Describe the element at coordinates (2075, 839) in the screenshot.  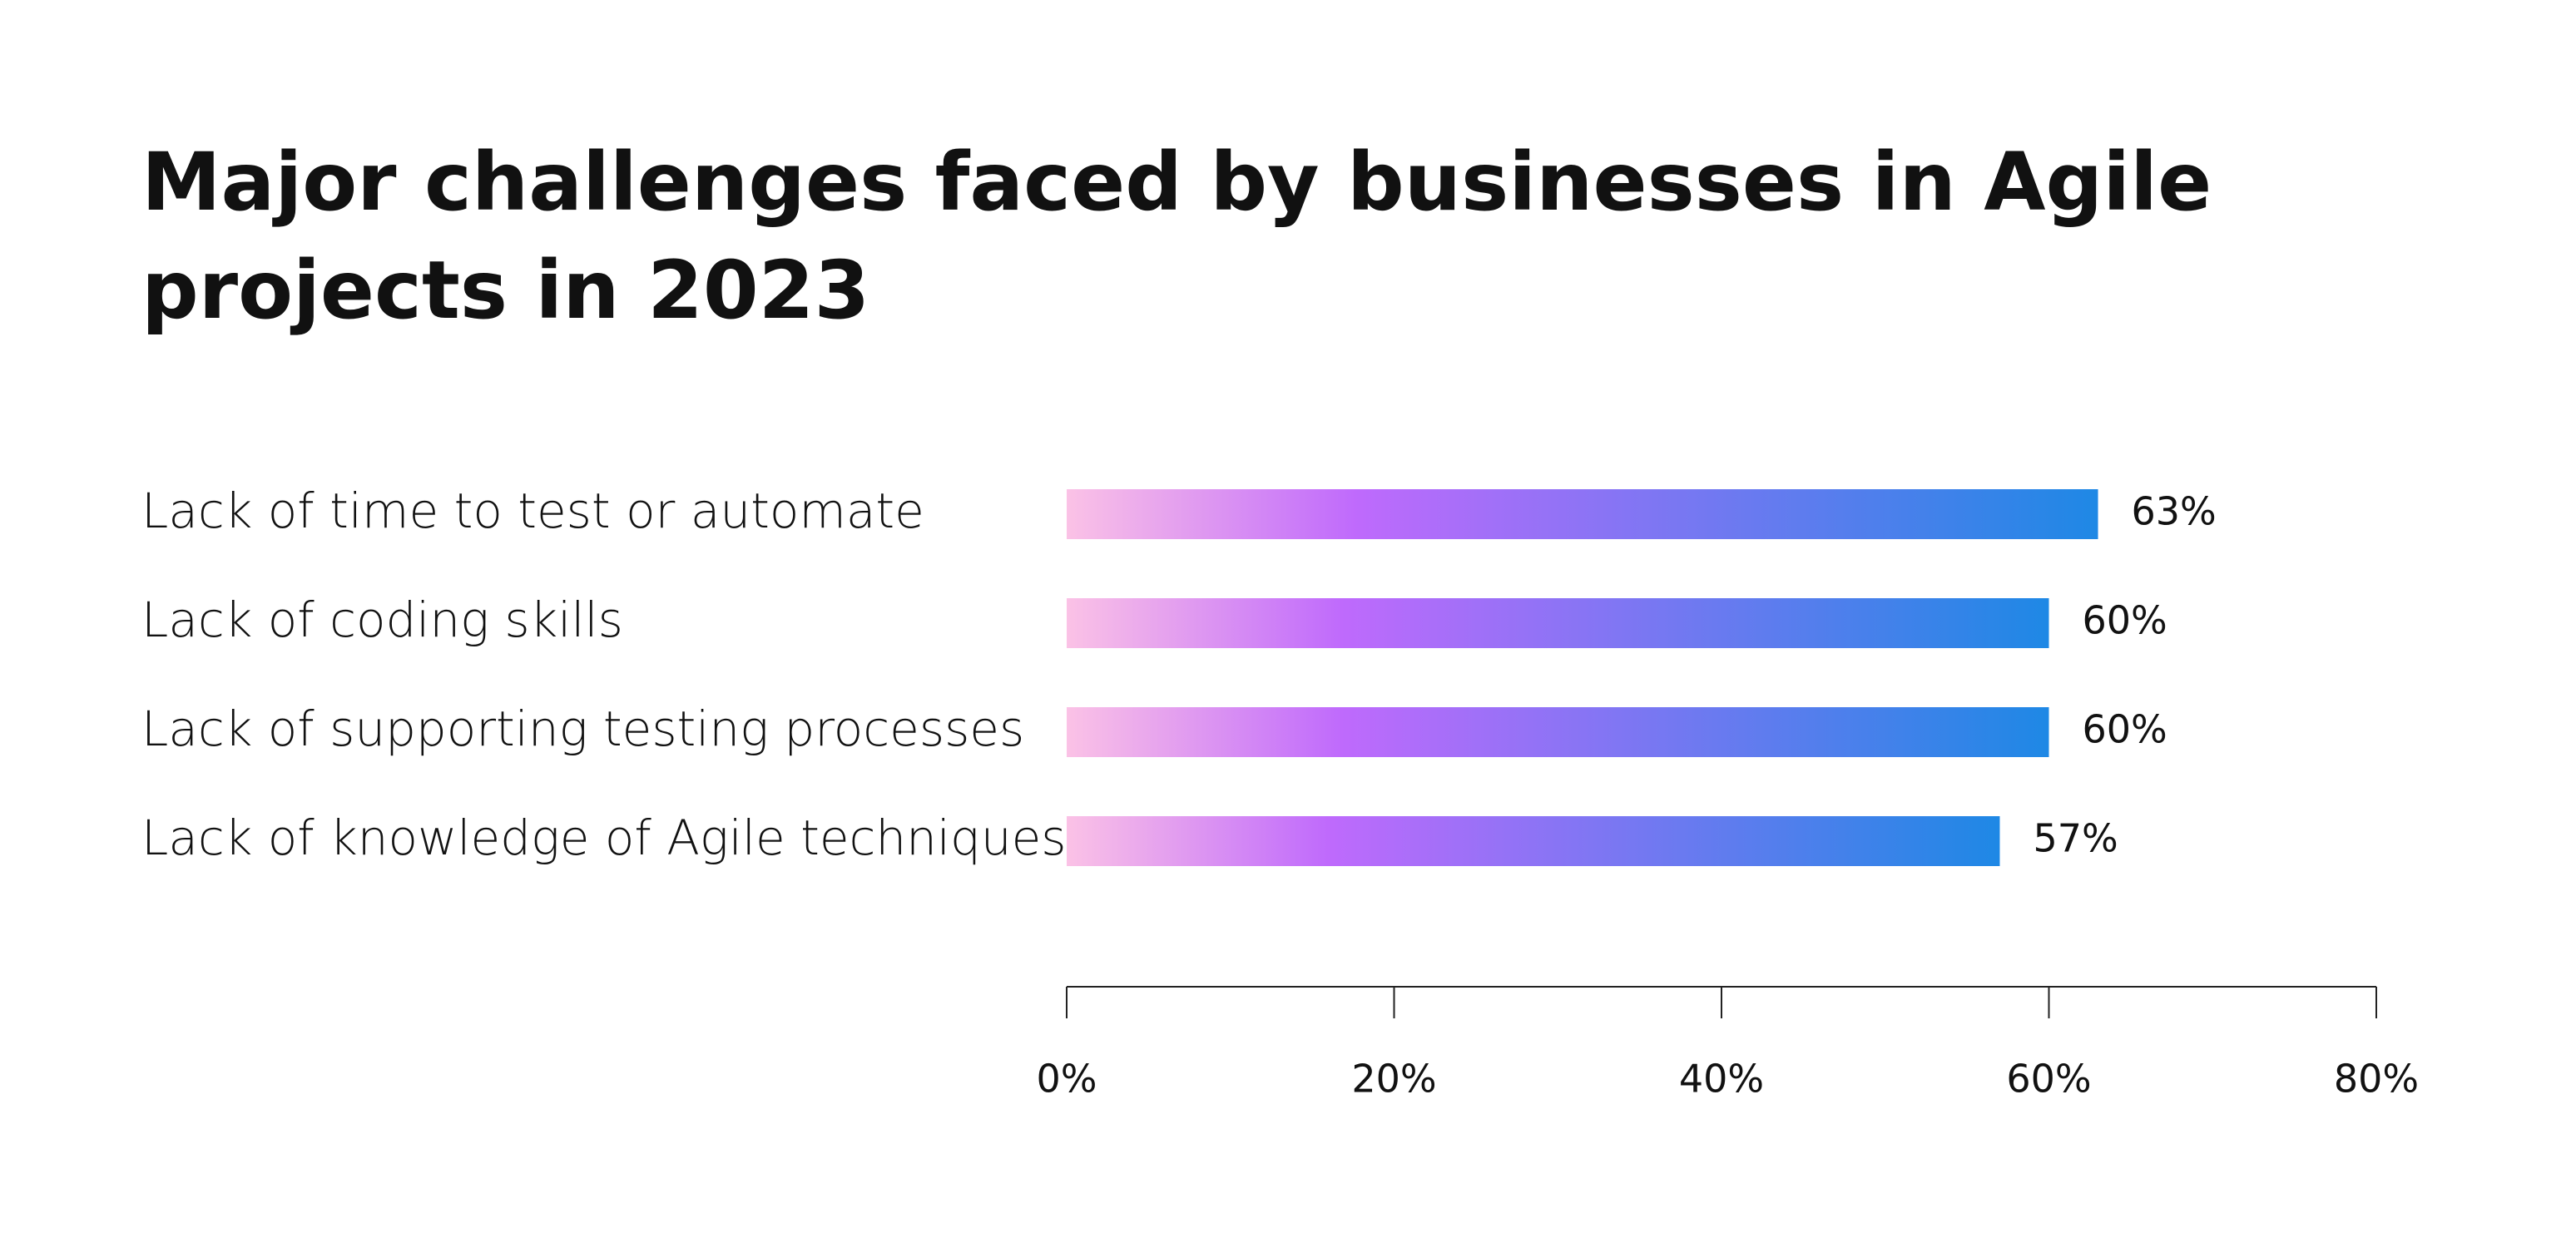
I see `value-label: 57%` at that location.